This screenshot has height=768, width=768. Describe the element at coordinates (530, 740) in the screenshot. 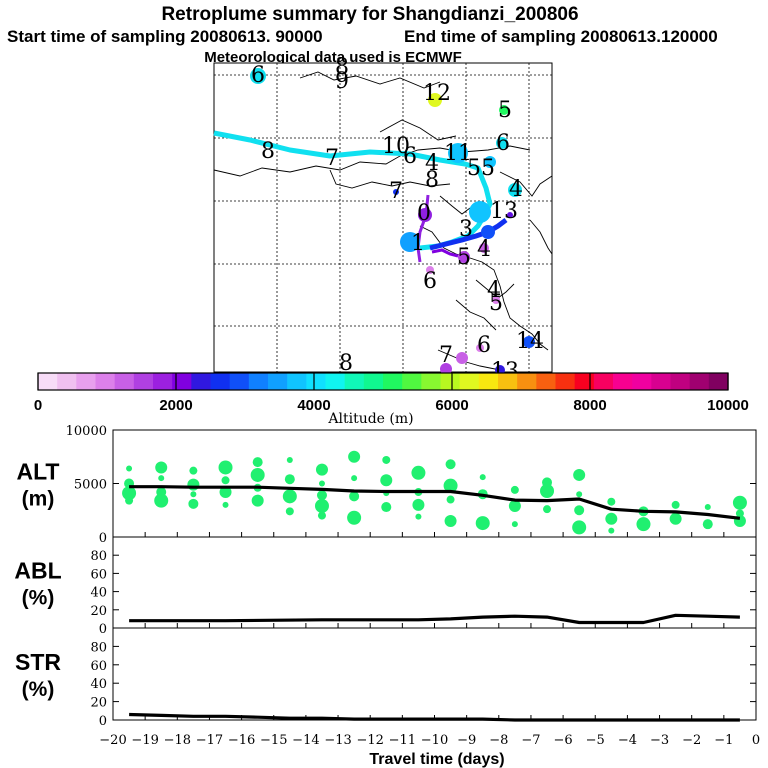

I see `x-tick-label: −7` at that location.